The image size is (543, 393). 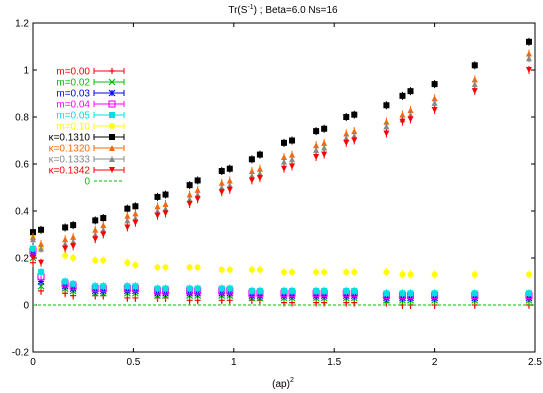 What do you see at coordinates (26, 71) in the screenshot?
I see `y-tick-label: 1` at bounding box center [26, 71].